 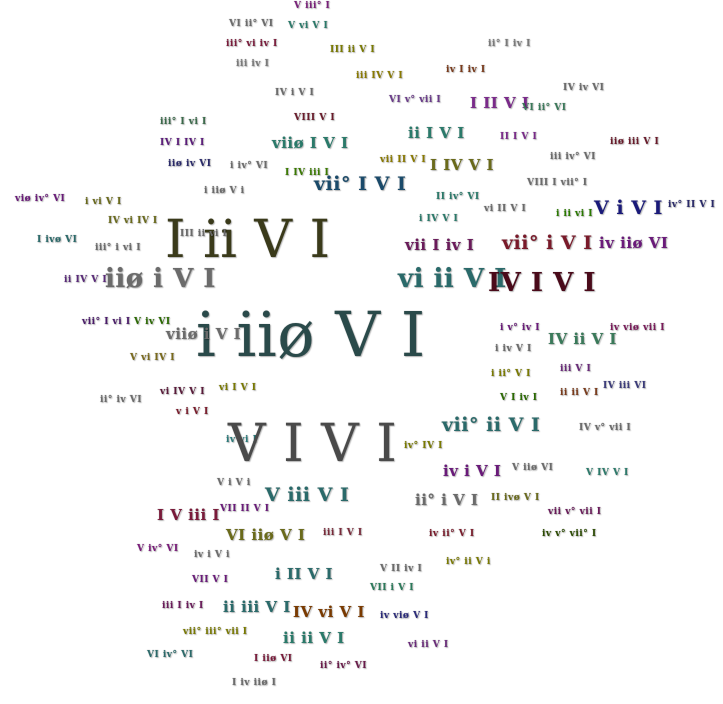 What do you see at coordinates (304, 574) in the screenshot?
I see `word: i II V I` at bounding box center [304, 574].